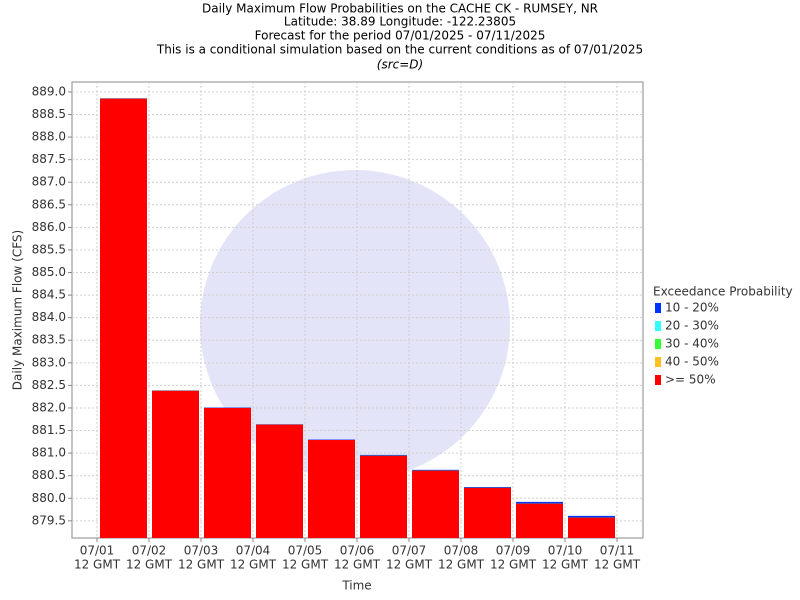 The height and width of the screenshot is (600, 800). Describe the element at coordinates (49, 91) in the screenshot. I see `y-tick-label: 889.0` at that location.